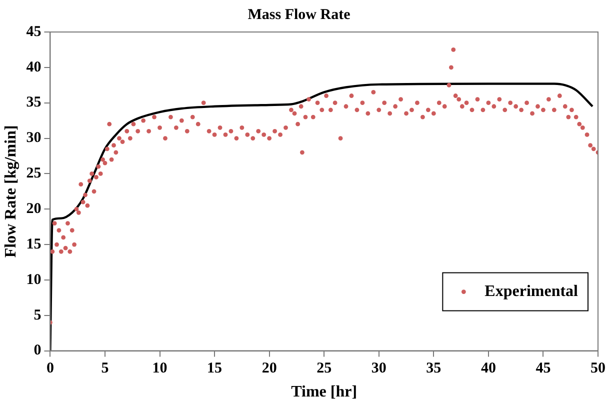 The image size is (614, 404). What do you see at coordinates (543, 368) in the screenshot?
I see `x-tick-label: 45` at bounding box center [543, 368].